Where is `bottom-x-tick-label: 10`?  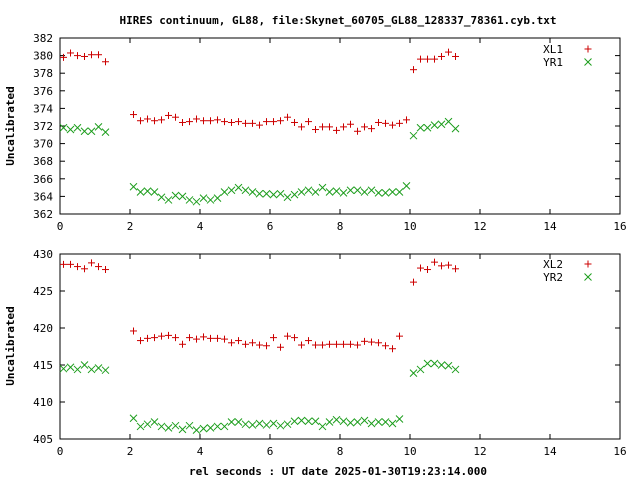
bottom-x-tick-label: 10 is located at coordinates (409, 451).